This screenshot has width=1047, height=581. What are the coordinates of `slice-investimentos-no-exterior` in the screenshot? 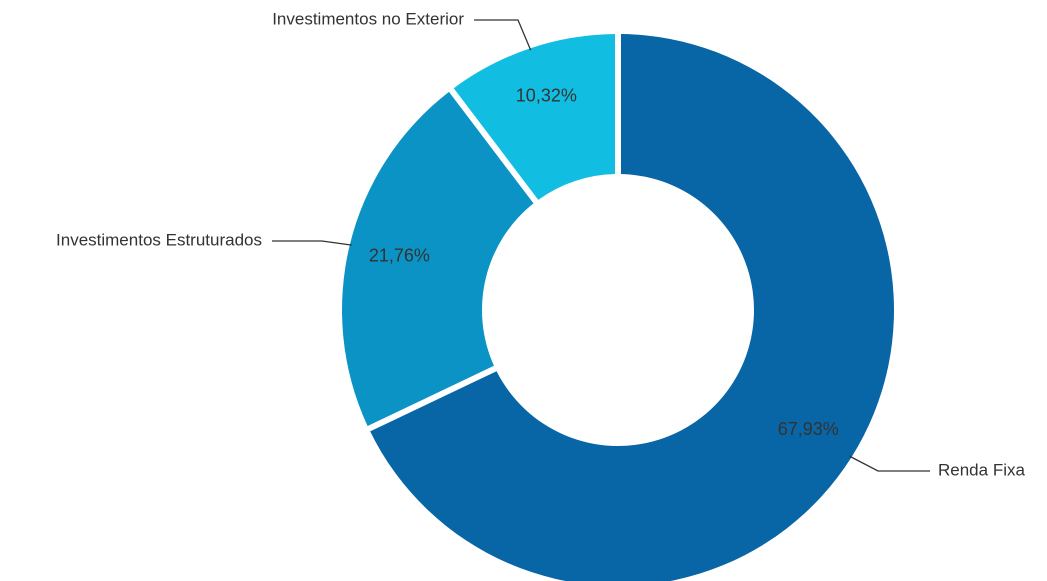 It's located at (534, 117).